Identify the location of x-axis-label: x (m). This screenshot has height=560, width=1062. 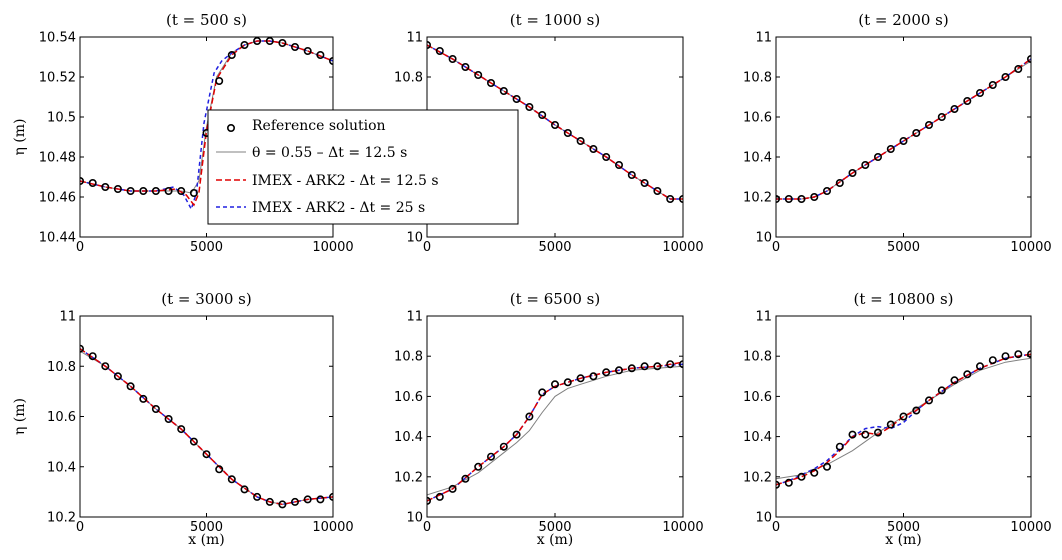
(206, 540).